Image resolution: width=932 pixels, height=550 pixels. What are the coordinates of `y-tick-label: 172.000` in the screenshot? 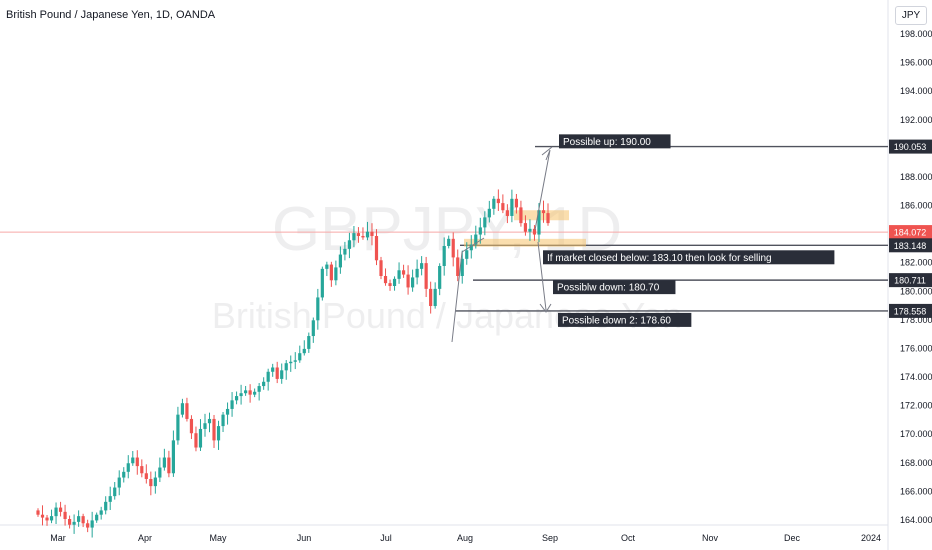 It's located at (916, 406).